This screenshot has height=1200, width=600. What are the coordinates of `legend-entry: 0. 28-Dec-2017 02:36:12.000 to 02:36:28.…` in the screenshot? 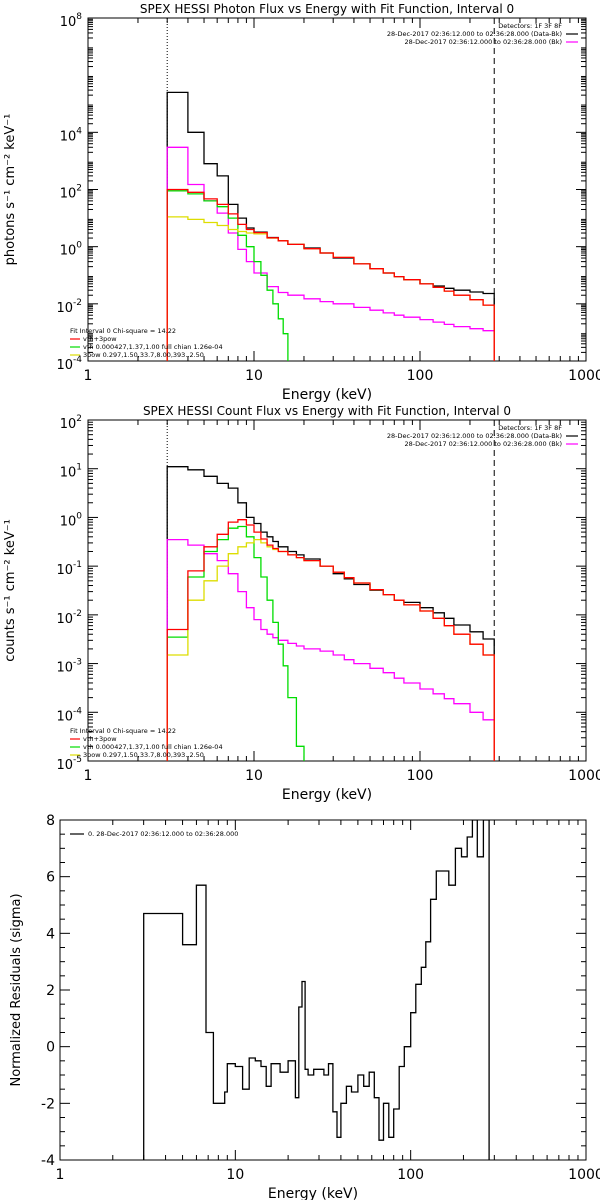 It's located at (163, 834).